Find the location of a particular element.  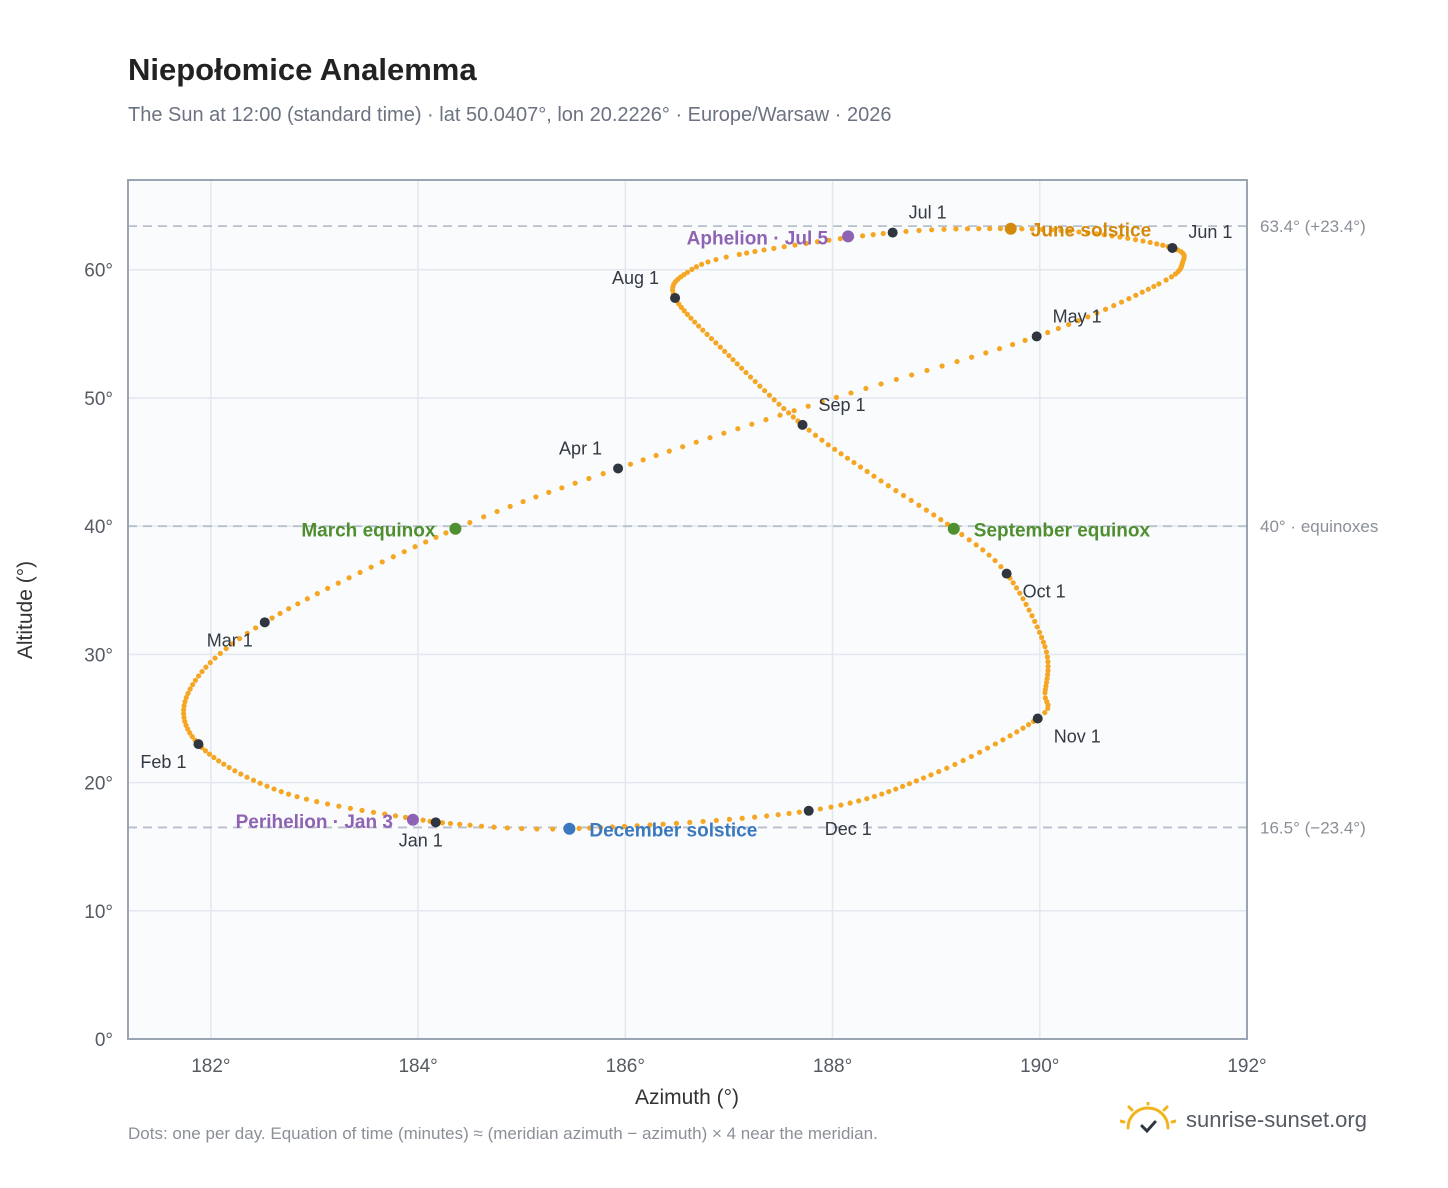

sun-logo-icon is located at coordinates (1148, 1118).